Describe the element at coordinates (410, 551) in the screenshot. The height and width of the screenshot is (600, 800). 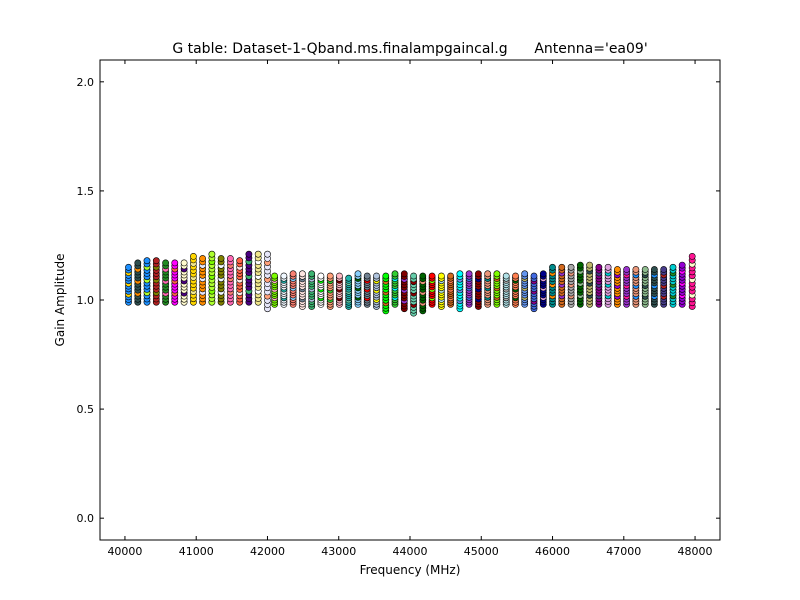
I see `x-tick-label: 44000` at that location.